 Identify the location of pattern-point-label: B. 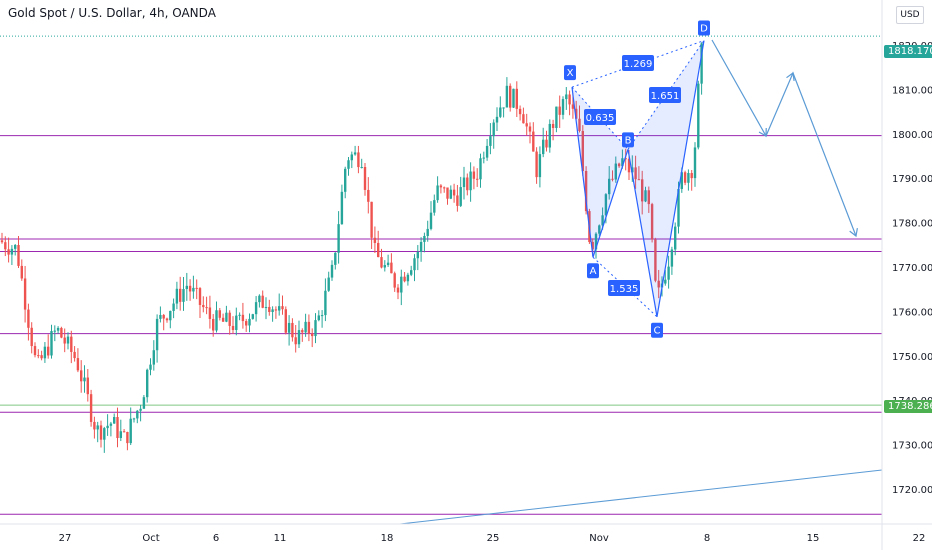
(628, 140).